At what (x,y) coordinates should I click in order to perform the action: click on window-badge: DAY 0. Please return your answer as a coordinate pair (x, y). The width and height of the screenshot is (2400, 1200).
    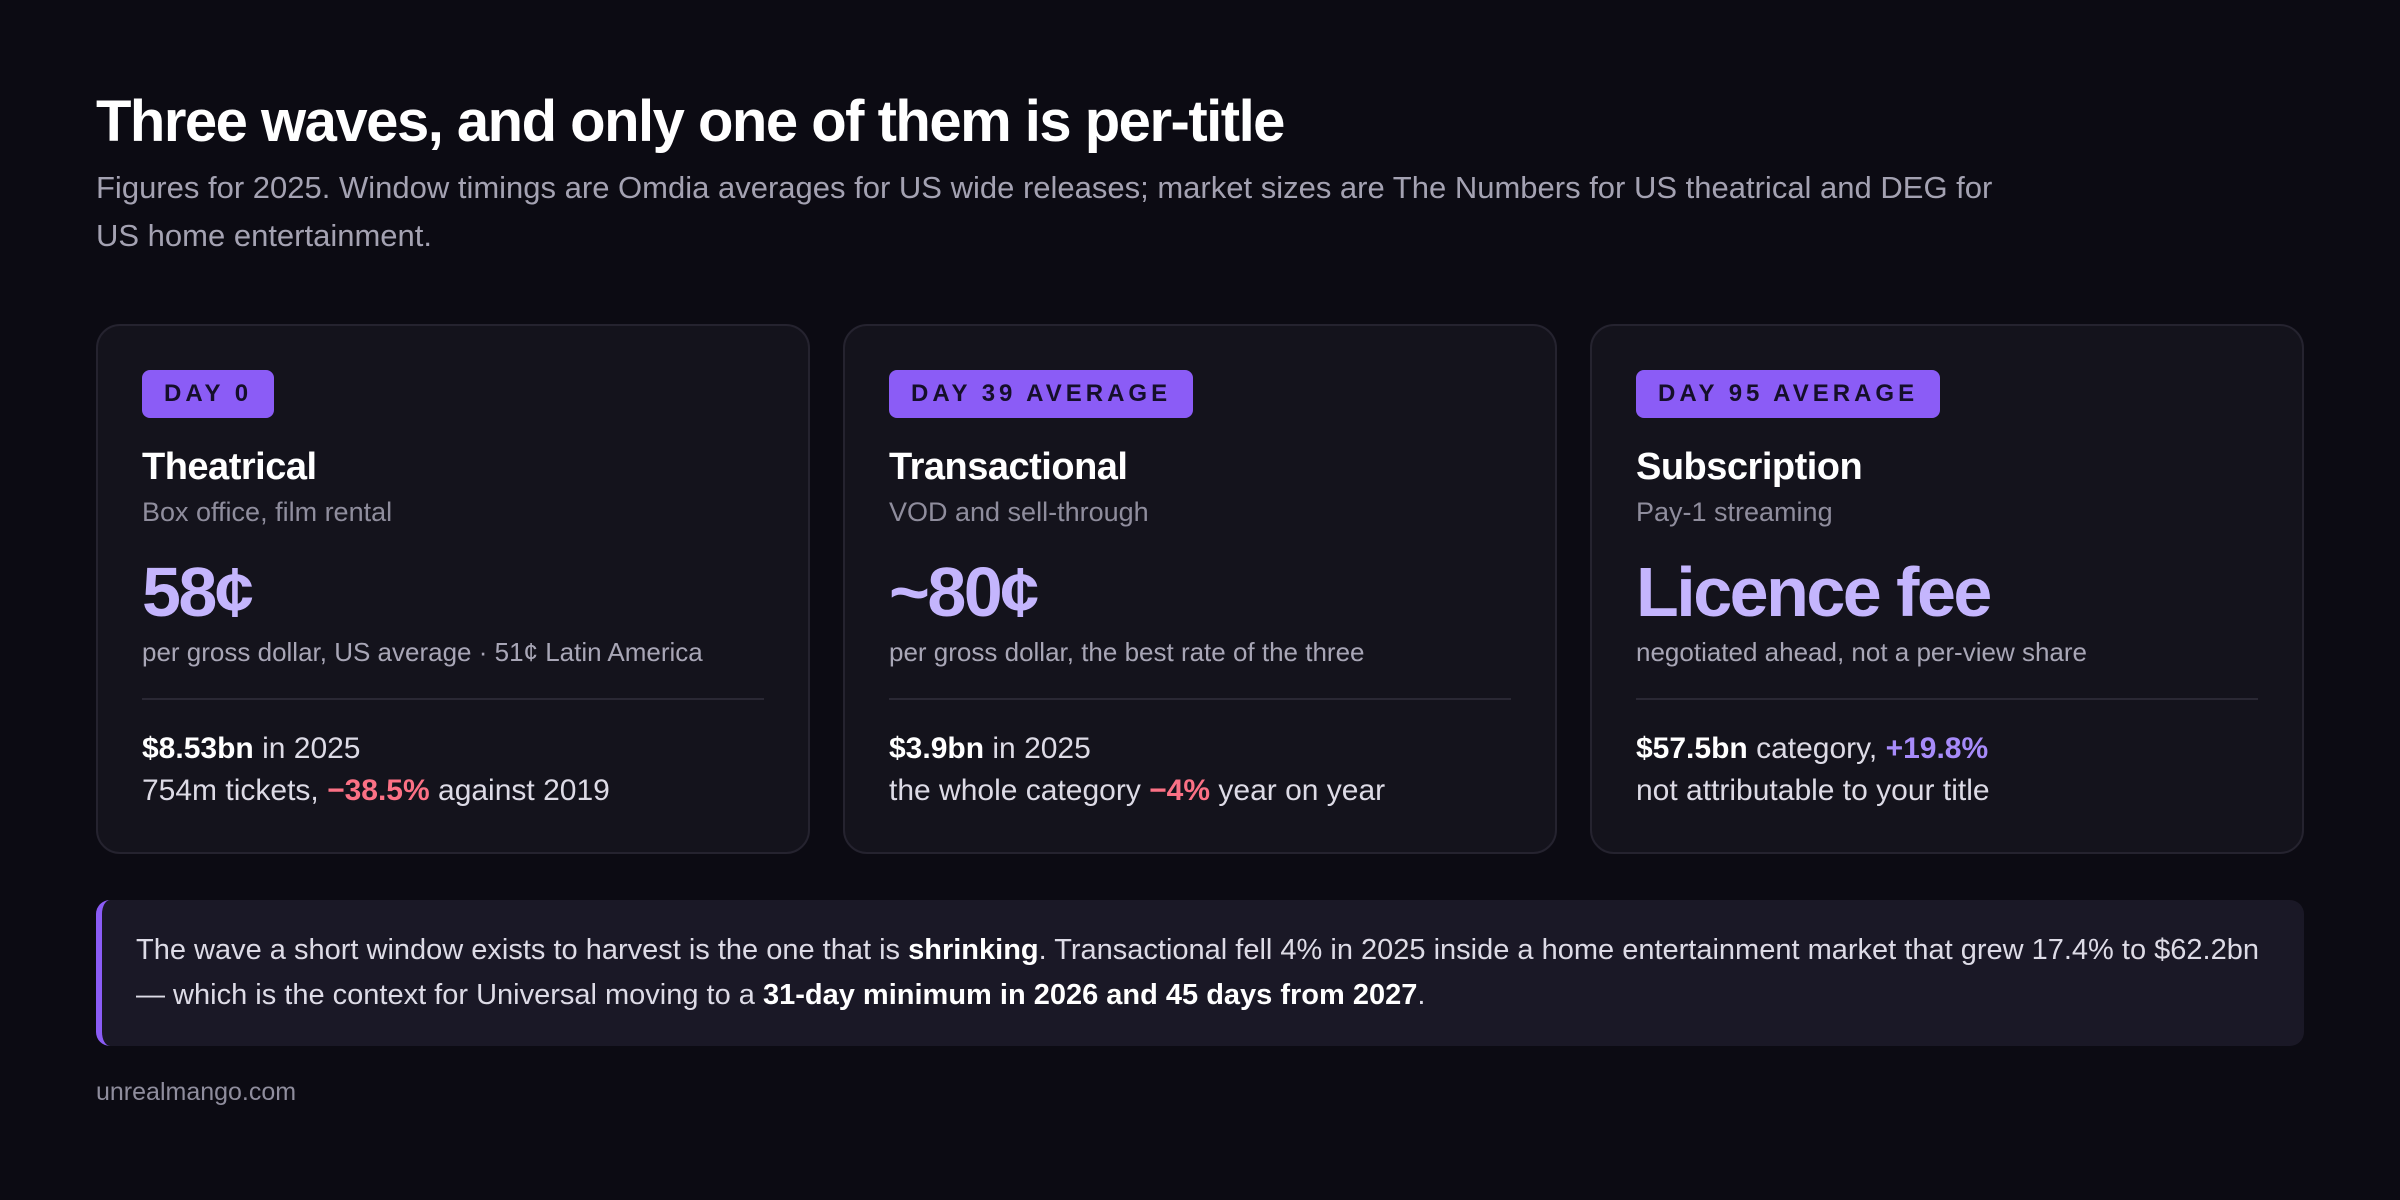
    Looking at the image, I should click on (208, 394).